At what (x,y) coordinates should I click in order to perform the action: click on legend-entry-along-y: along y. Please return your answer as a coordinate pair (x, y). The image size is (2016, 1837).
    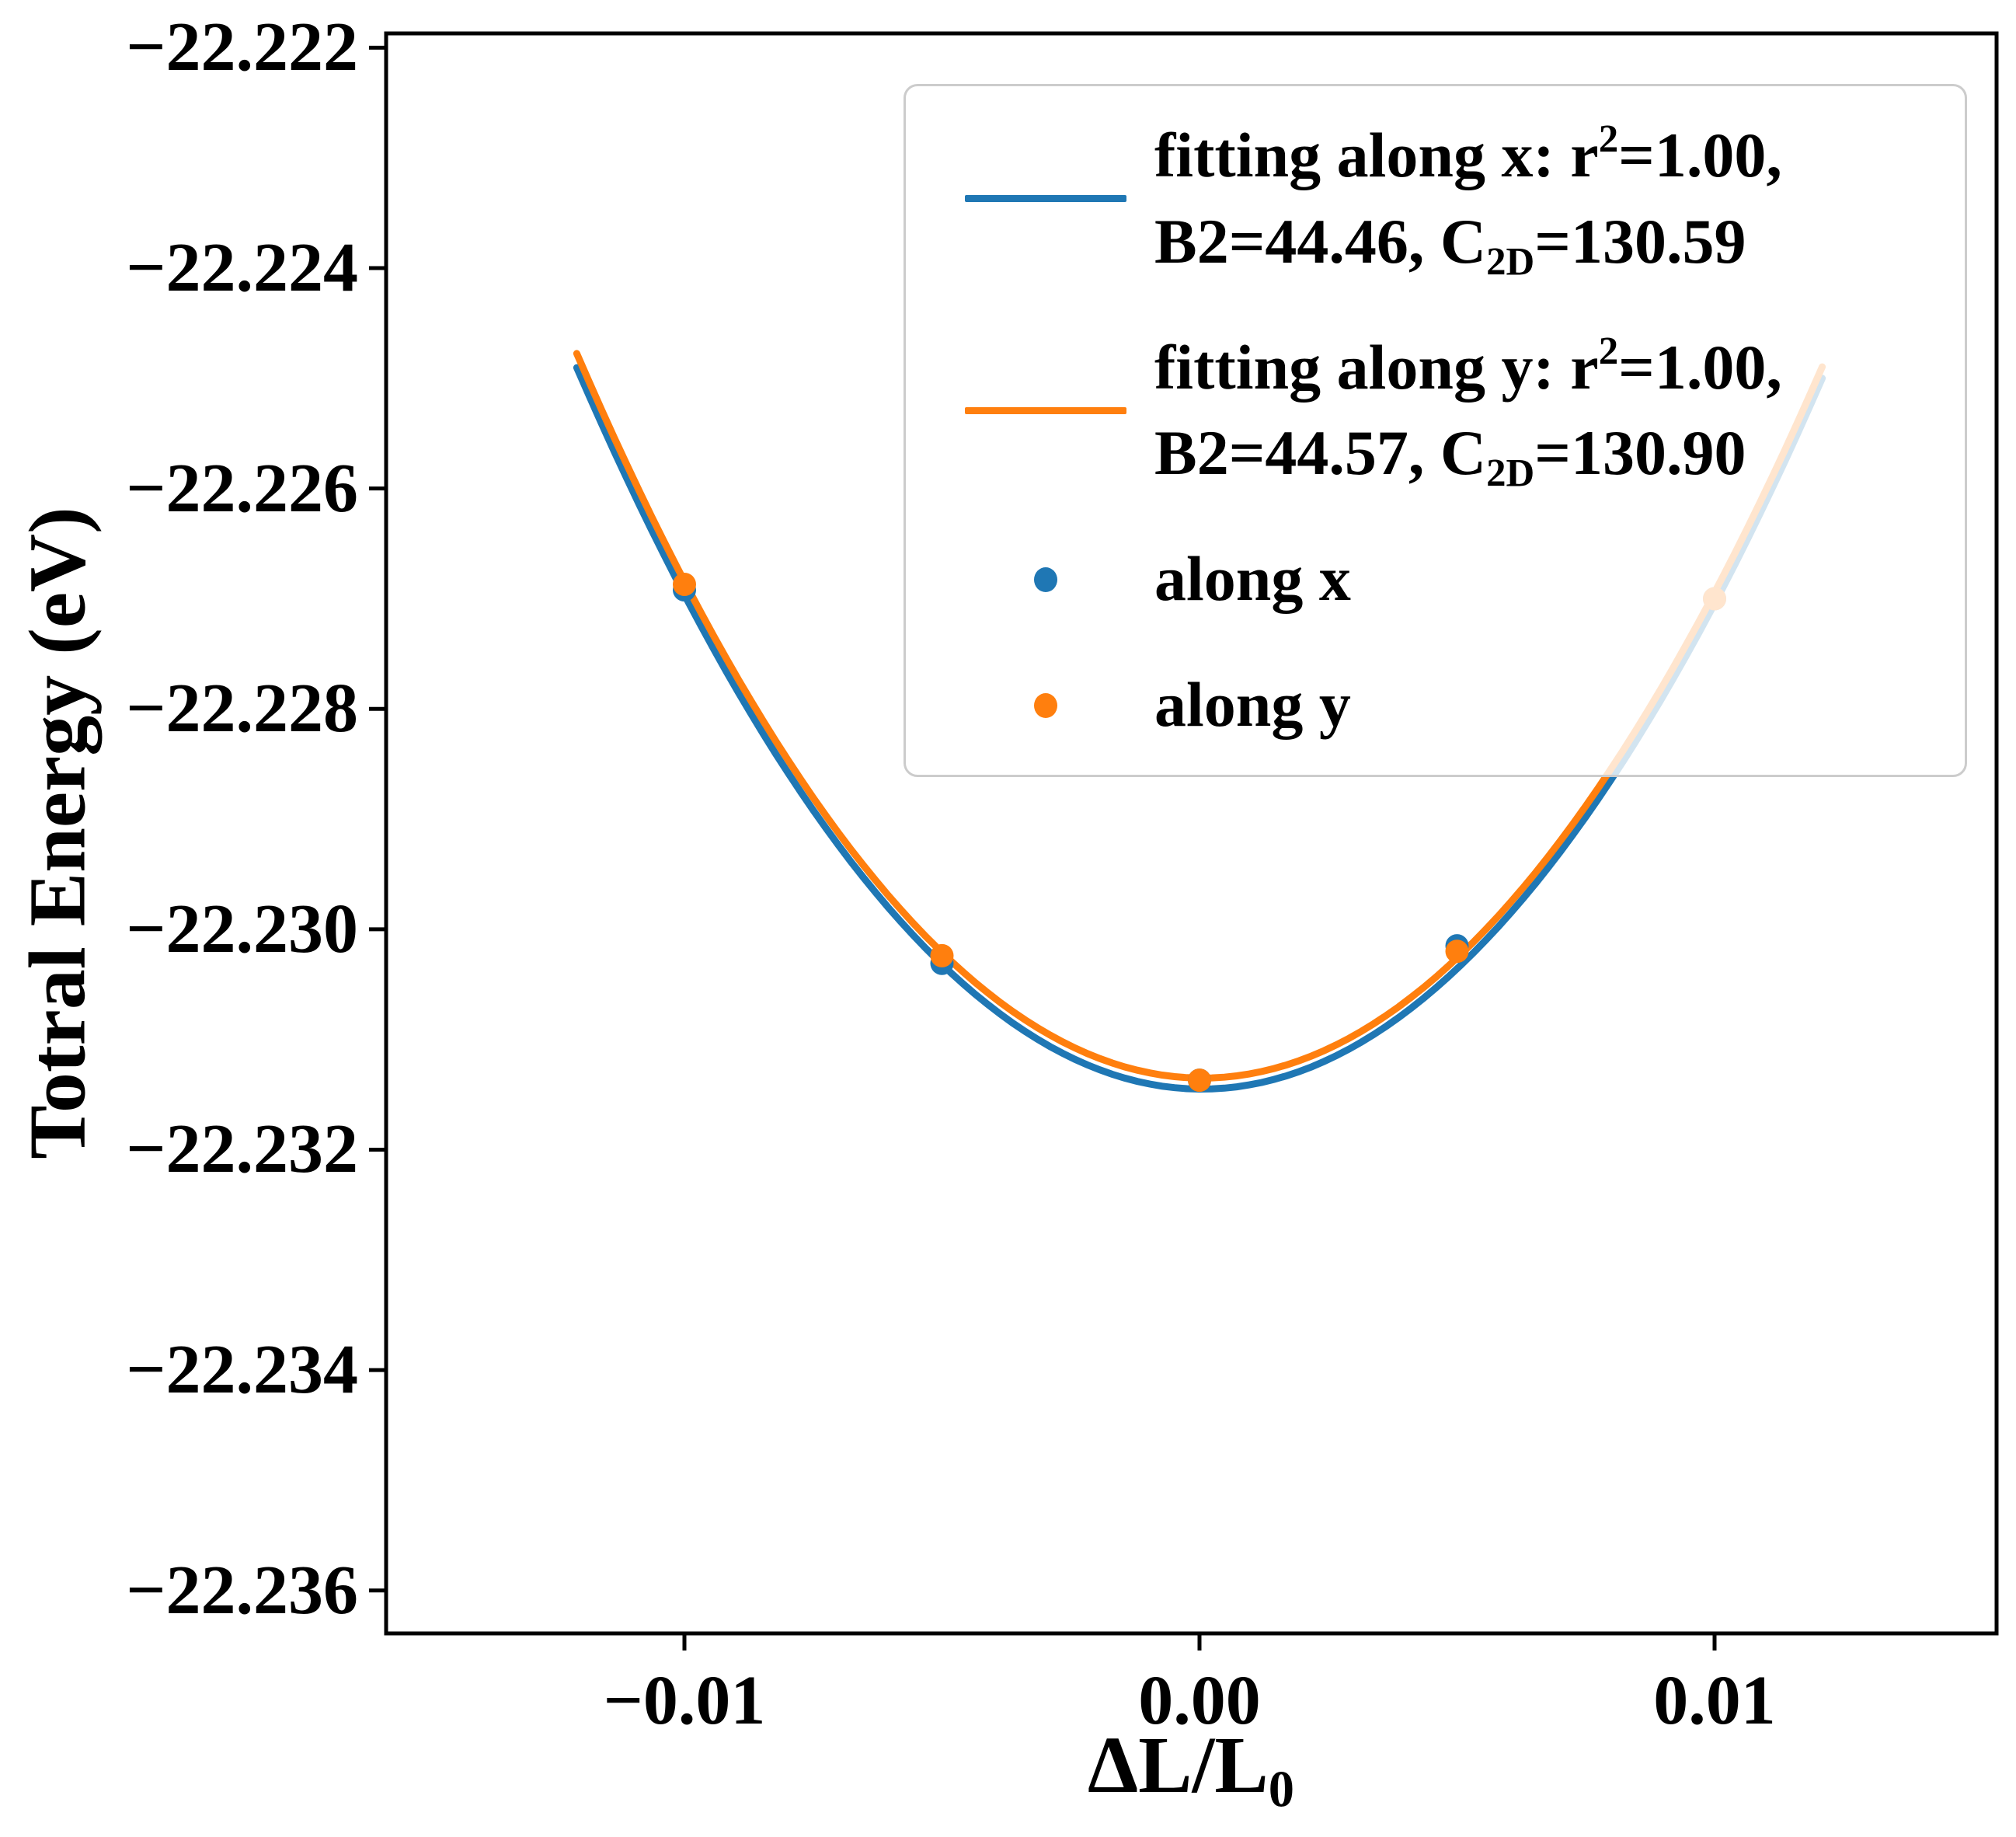
    Looking at the image, I should click on (1435, 705).